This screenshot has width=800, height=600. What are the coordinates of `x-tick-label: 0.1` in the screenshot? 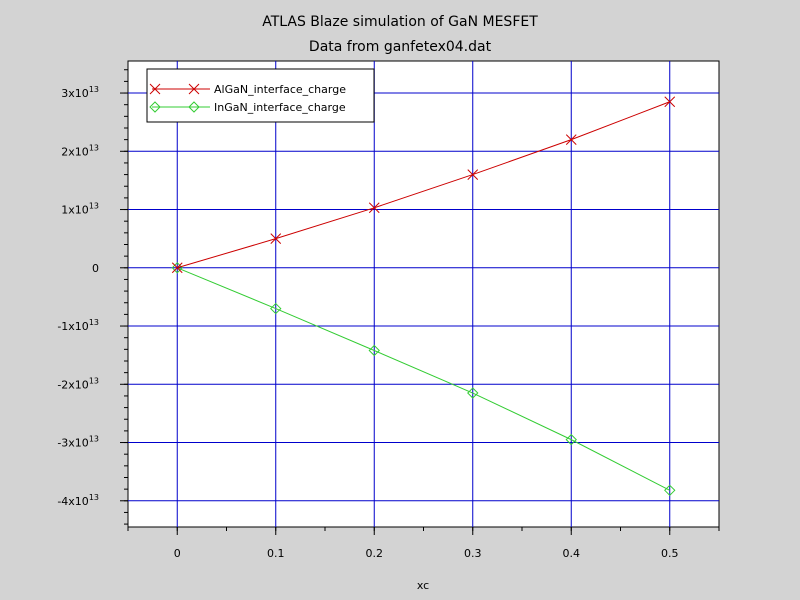 It's located at (276, 553).